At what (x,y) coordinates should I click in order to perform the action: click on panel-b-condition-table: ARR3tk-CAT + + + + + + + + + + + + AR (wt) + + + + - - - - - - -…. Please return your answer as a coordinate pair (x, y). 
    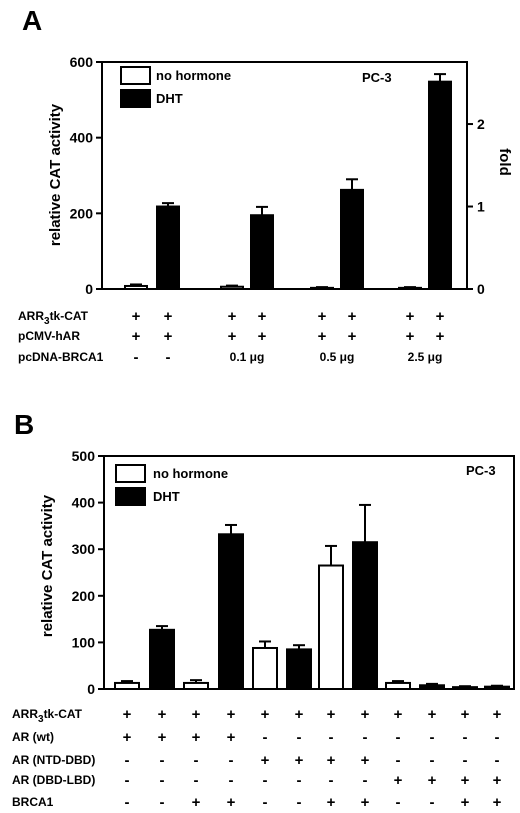
    Looking at the image, I should click on (257, 758).